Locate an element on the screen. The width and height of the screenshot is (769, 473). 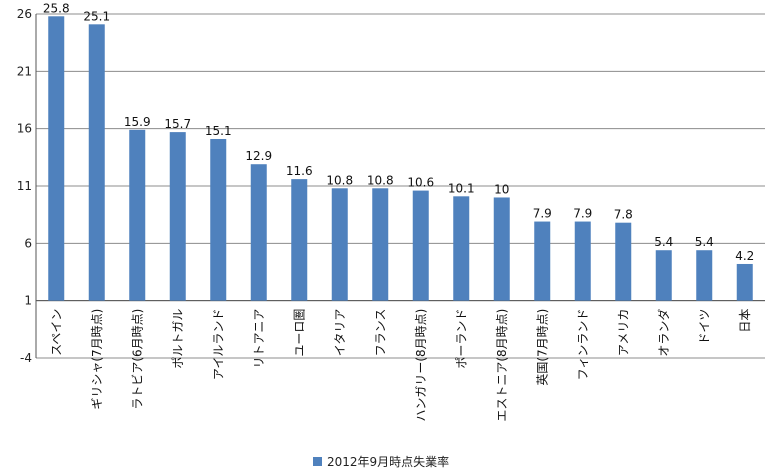
data-label: 12.9 is located at coordinates (258, 156).